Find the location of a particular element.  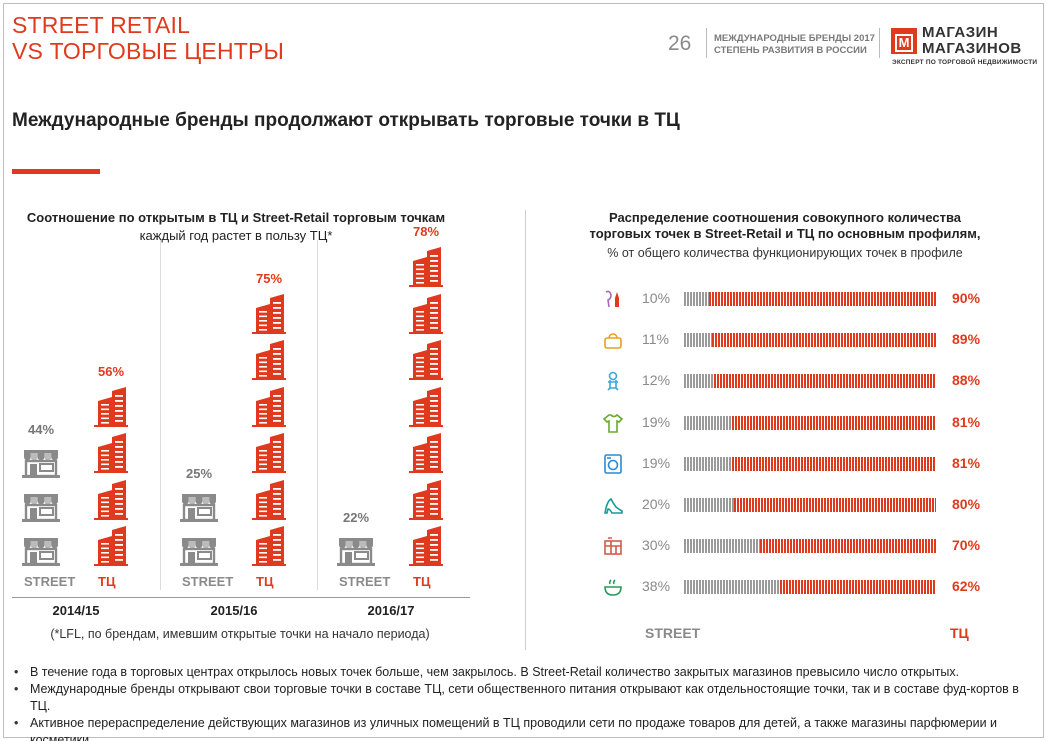

right-legend-street: STREET is located at coordinates (673, 633).